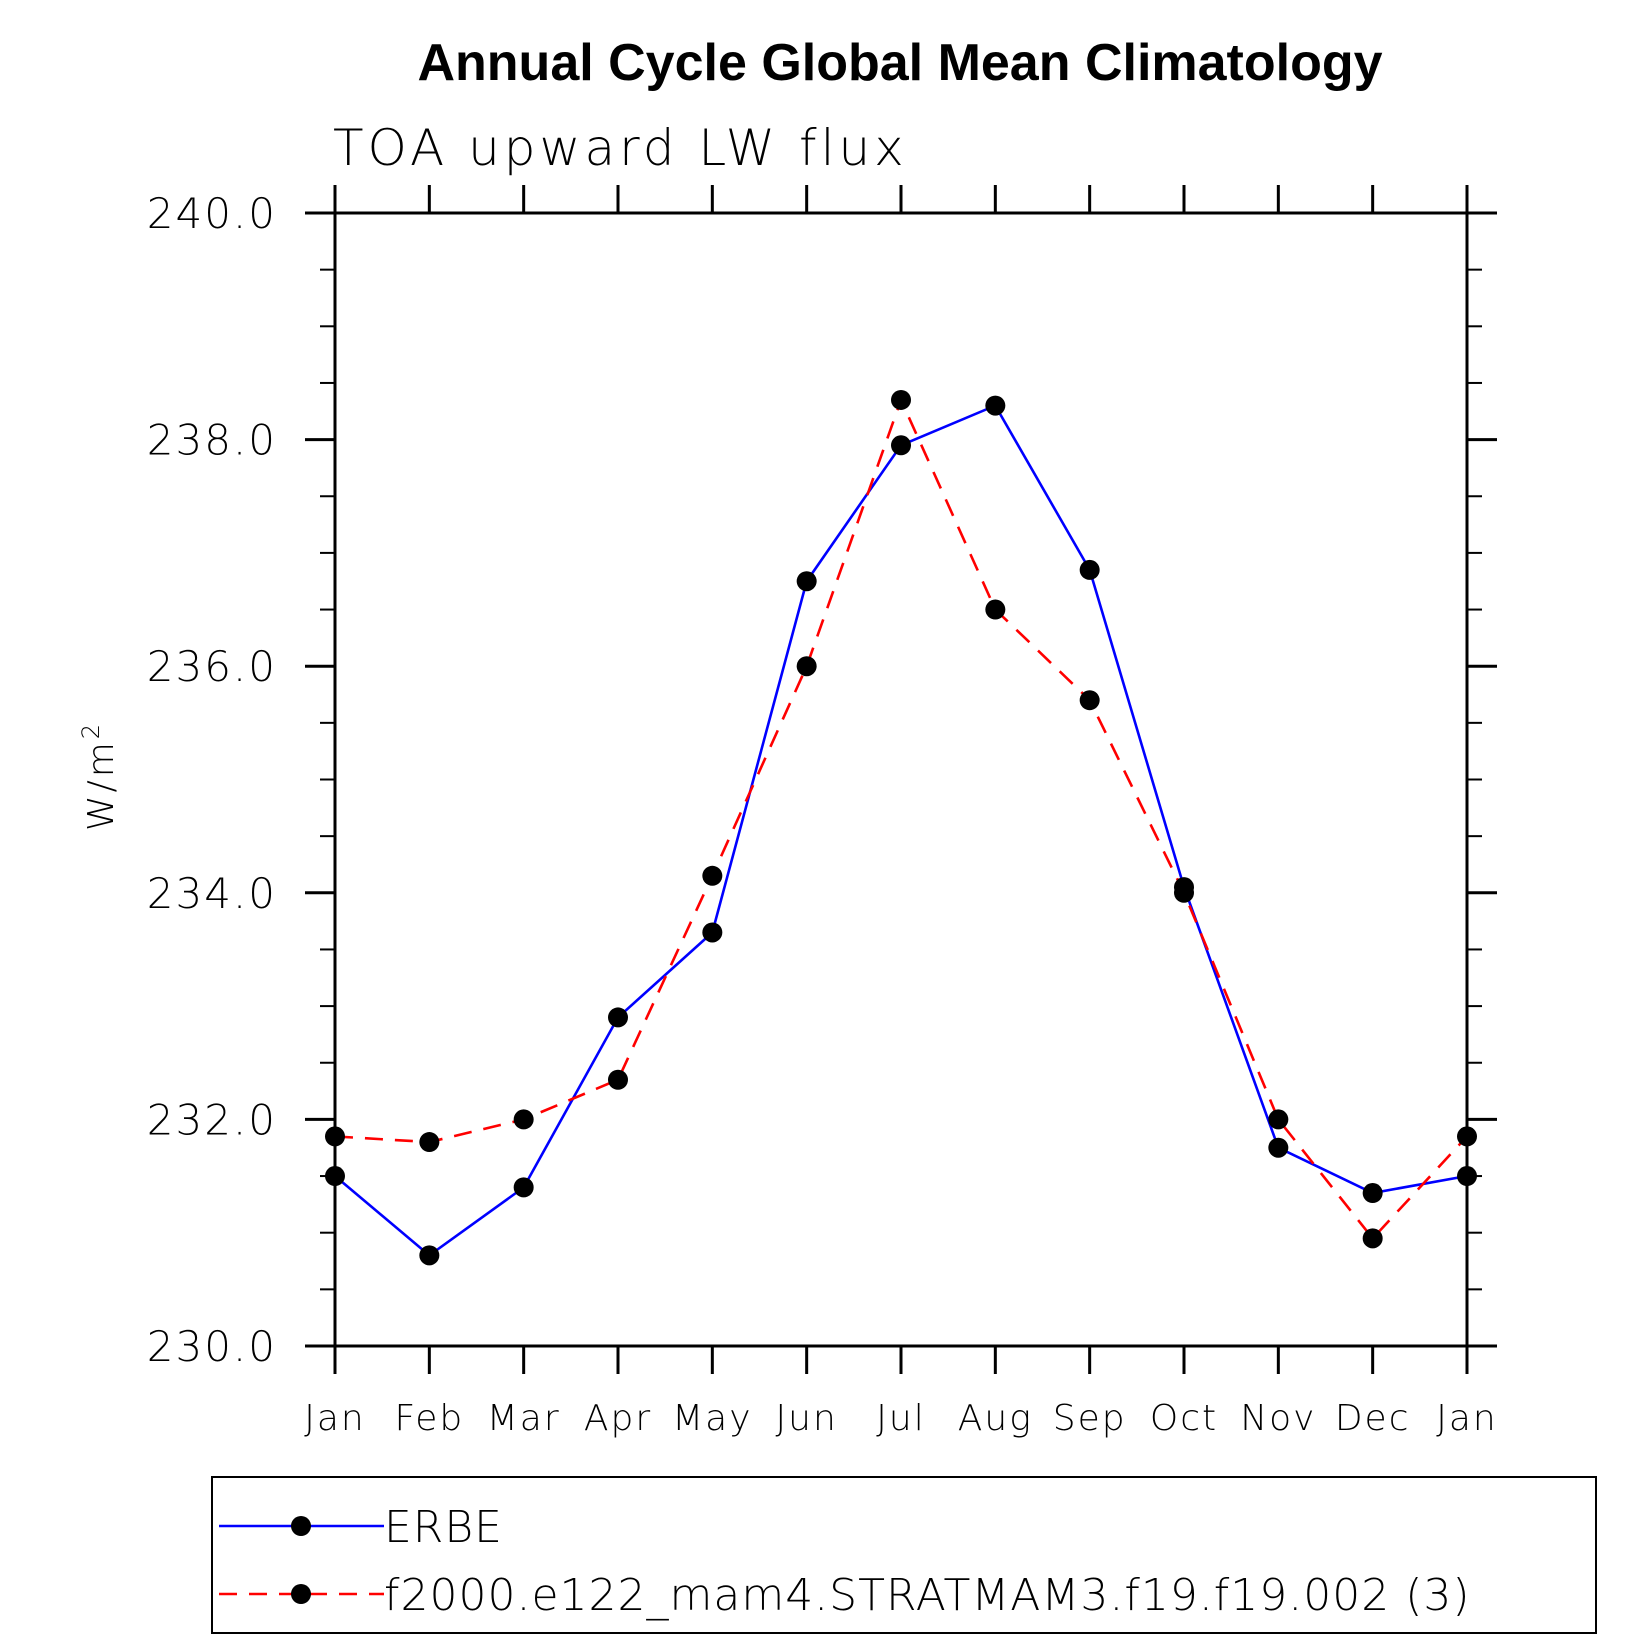 This screenshot has width=1652, height=1652. I want to click on x-tick-label: Jul, so click(900, 1418).